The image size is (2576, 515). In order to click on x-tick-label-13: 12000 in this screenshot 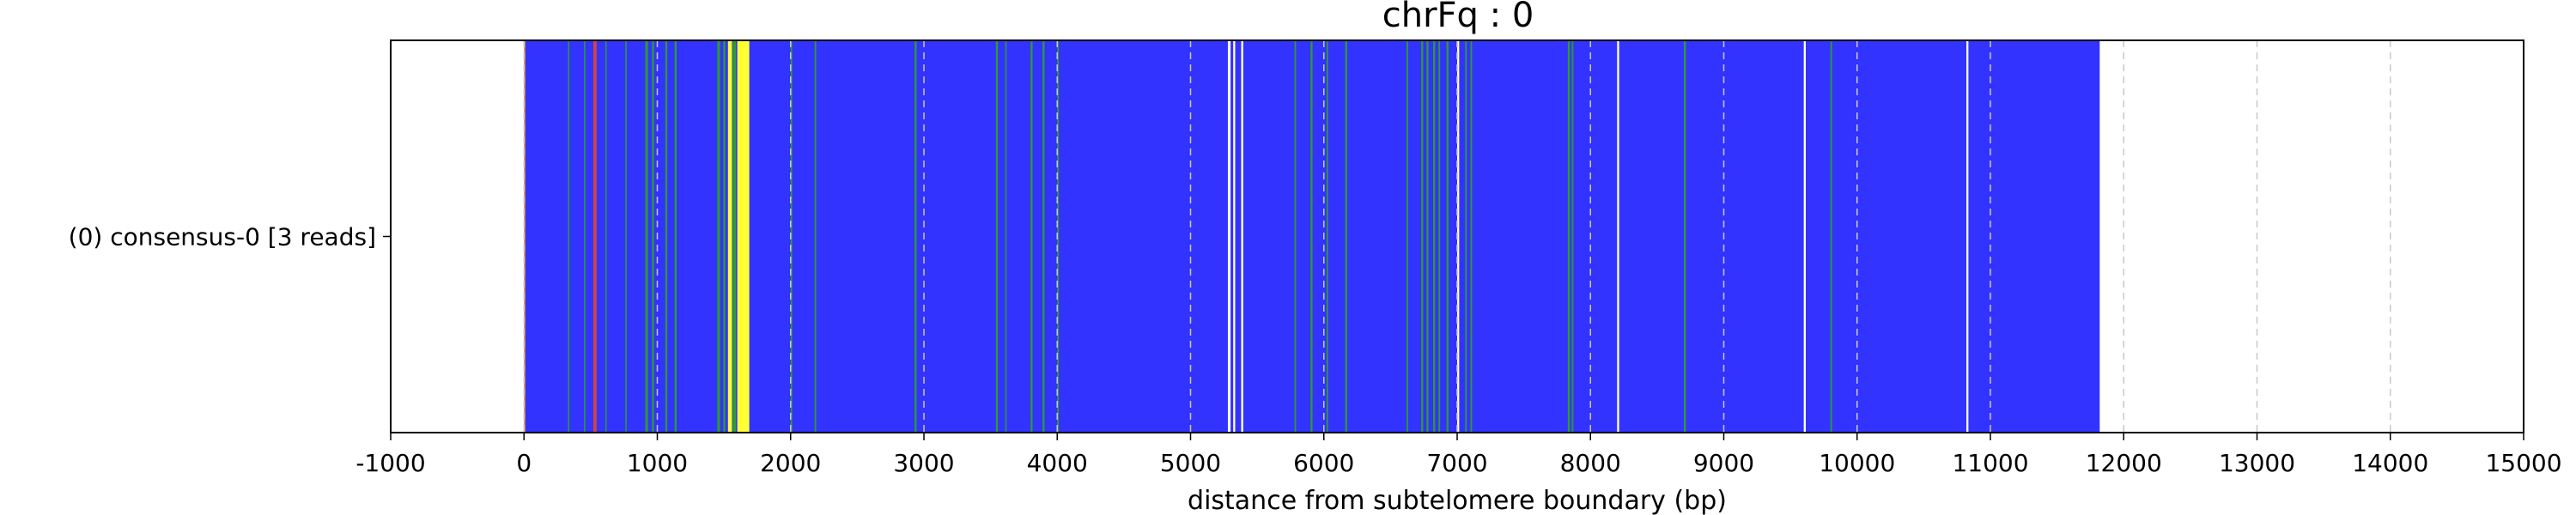, I will do `click(2124, 463)`.